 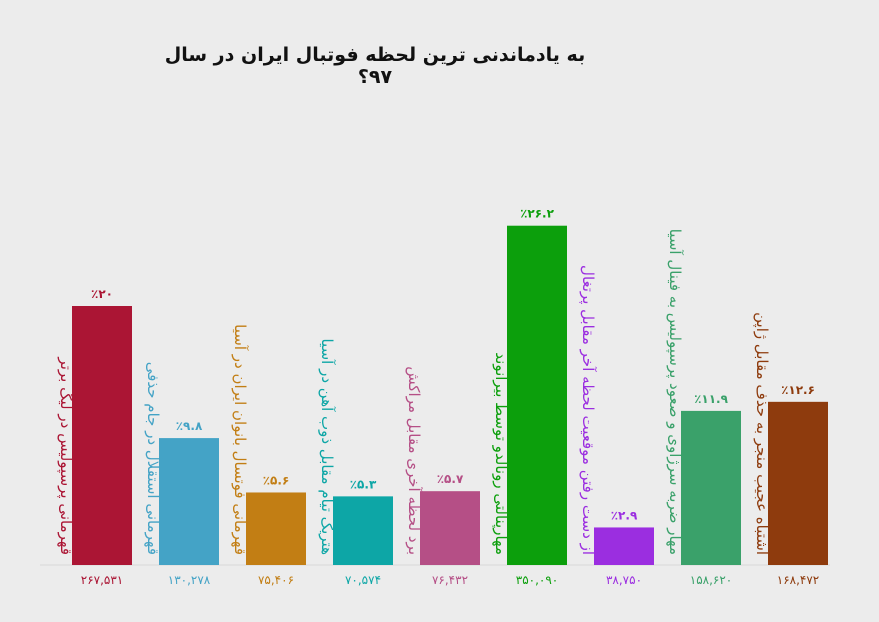 What do you see at coordinates (414, 460) in the screenshot?
I see `category-label: برد لحظه آخری مقابل مراکش` at bounding box center [414, 460].